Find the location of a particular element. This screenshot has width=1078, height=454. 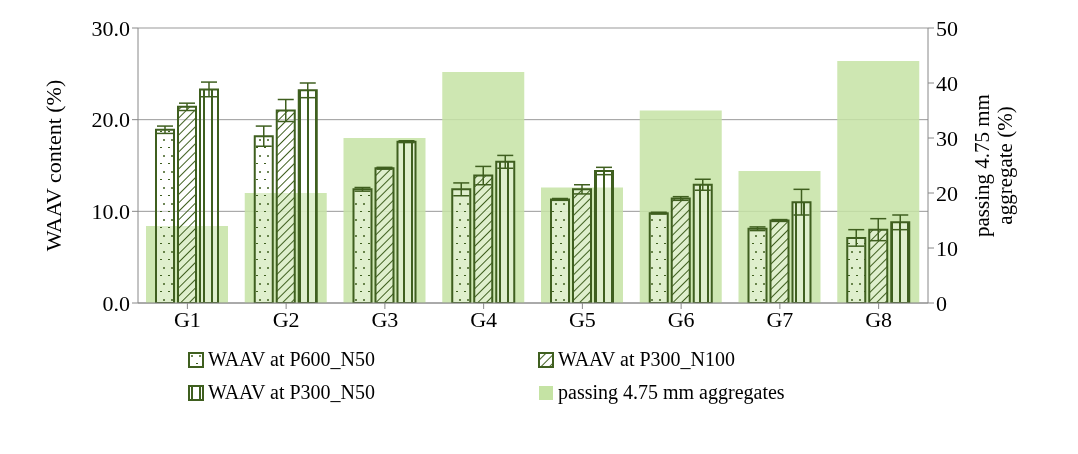

x-tick-label: G8 is located at coordinates (879, 319).